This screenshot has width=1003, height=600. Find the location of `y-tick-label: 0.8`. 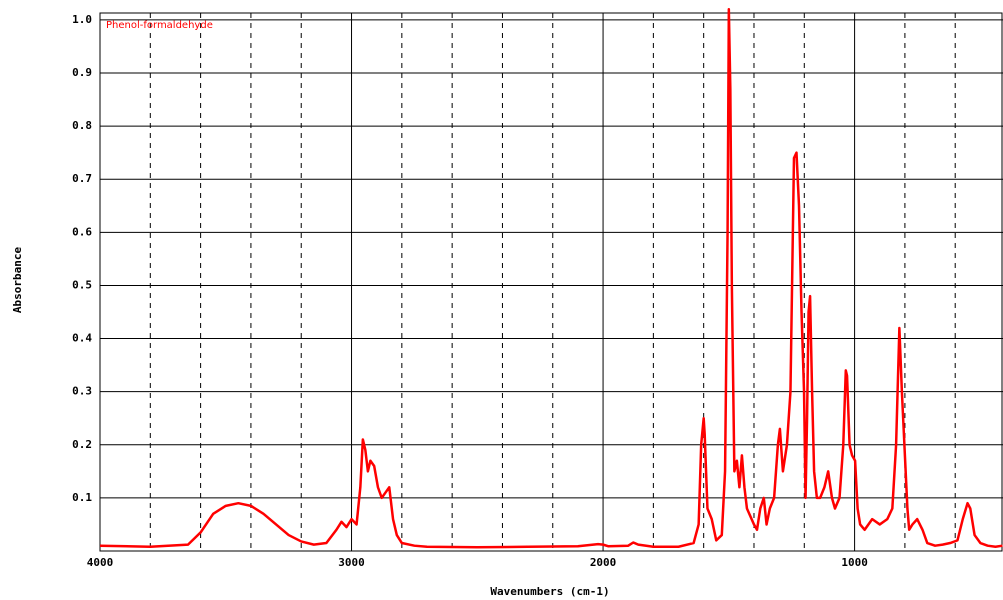

y-tick-label: 0.8 is located at coordinates (82, 125).